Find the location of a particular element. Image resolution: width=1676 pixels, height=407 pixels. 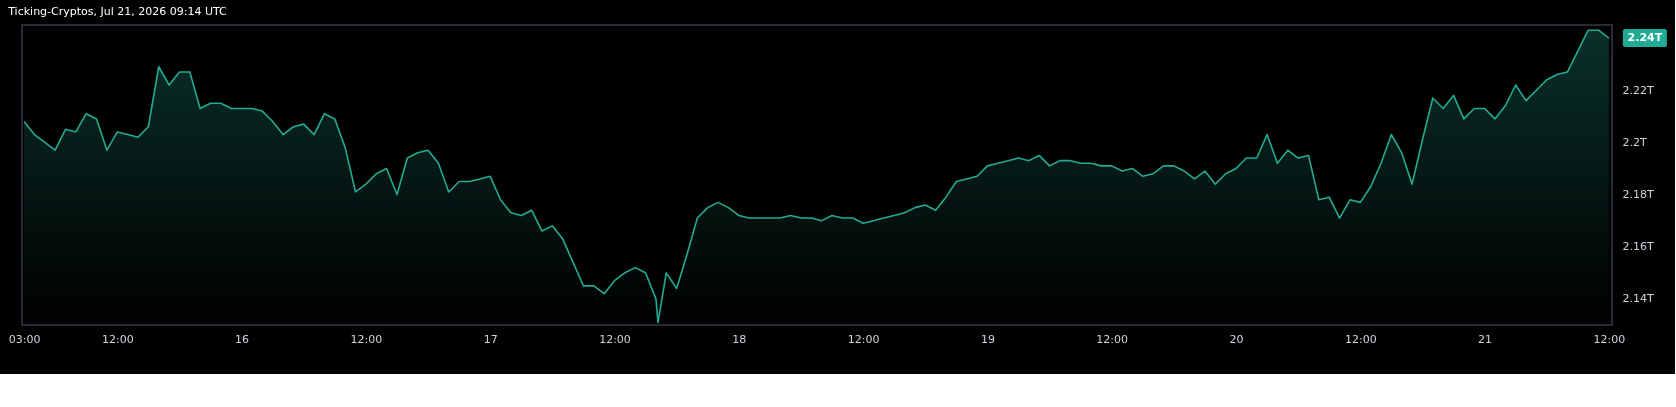

x-tick-label: 03:00 is located at coordinates (24, 339).